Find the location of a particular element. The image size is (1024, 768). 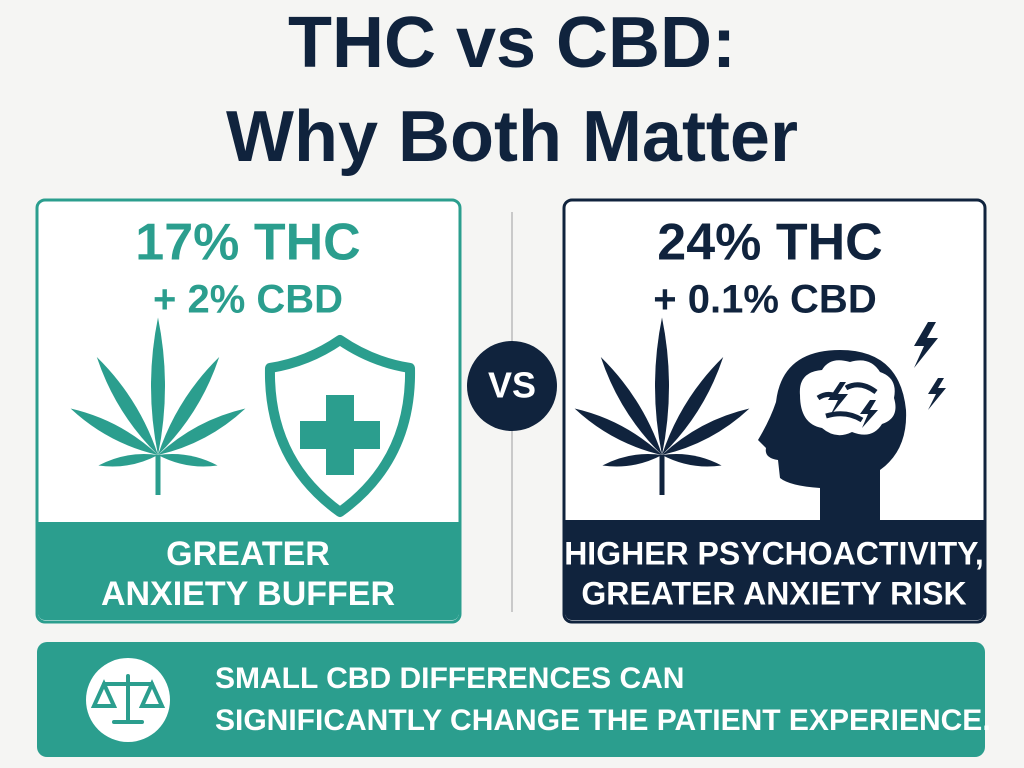

cbd-value: + 0.1% CBD is located at coordinates (764, 300).